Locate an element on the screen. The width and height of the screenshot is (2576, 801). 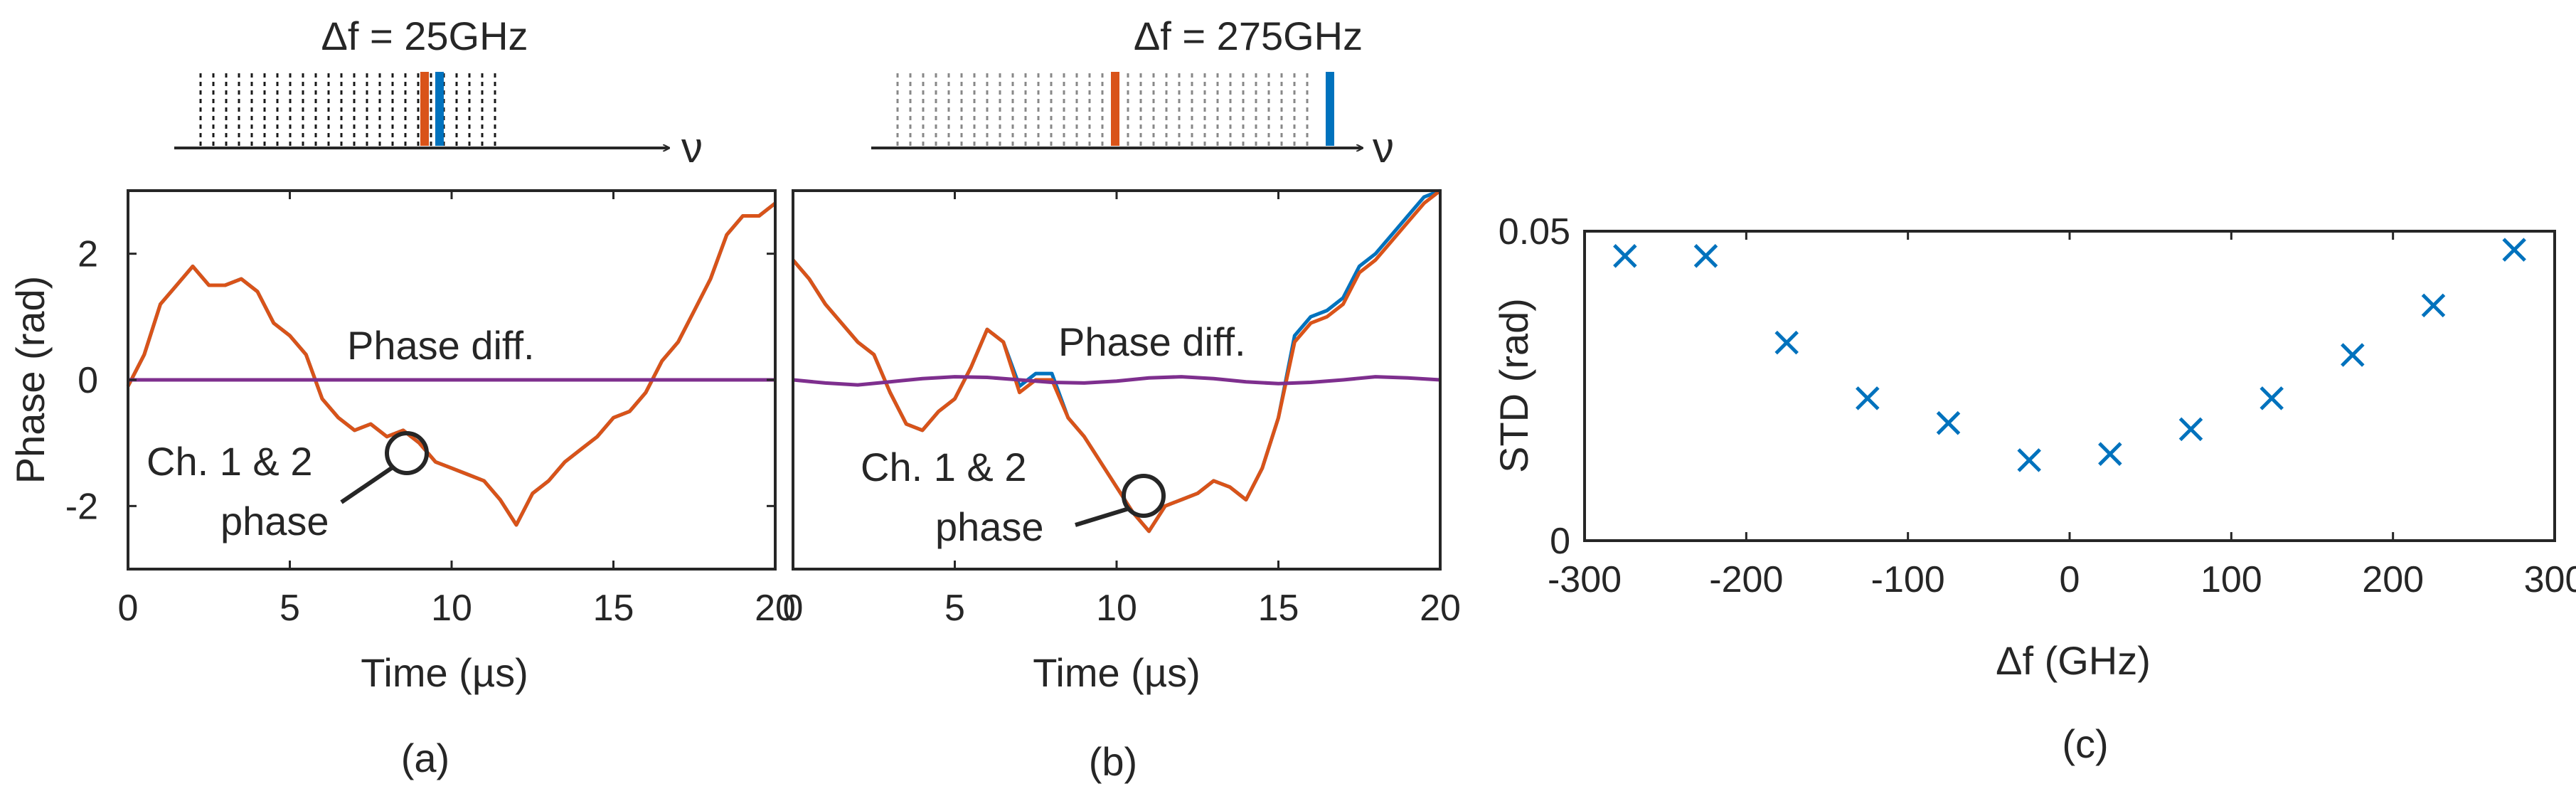
panel-b-label: (b) is located at coordinates (1113, 761).